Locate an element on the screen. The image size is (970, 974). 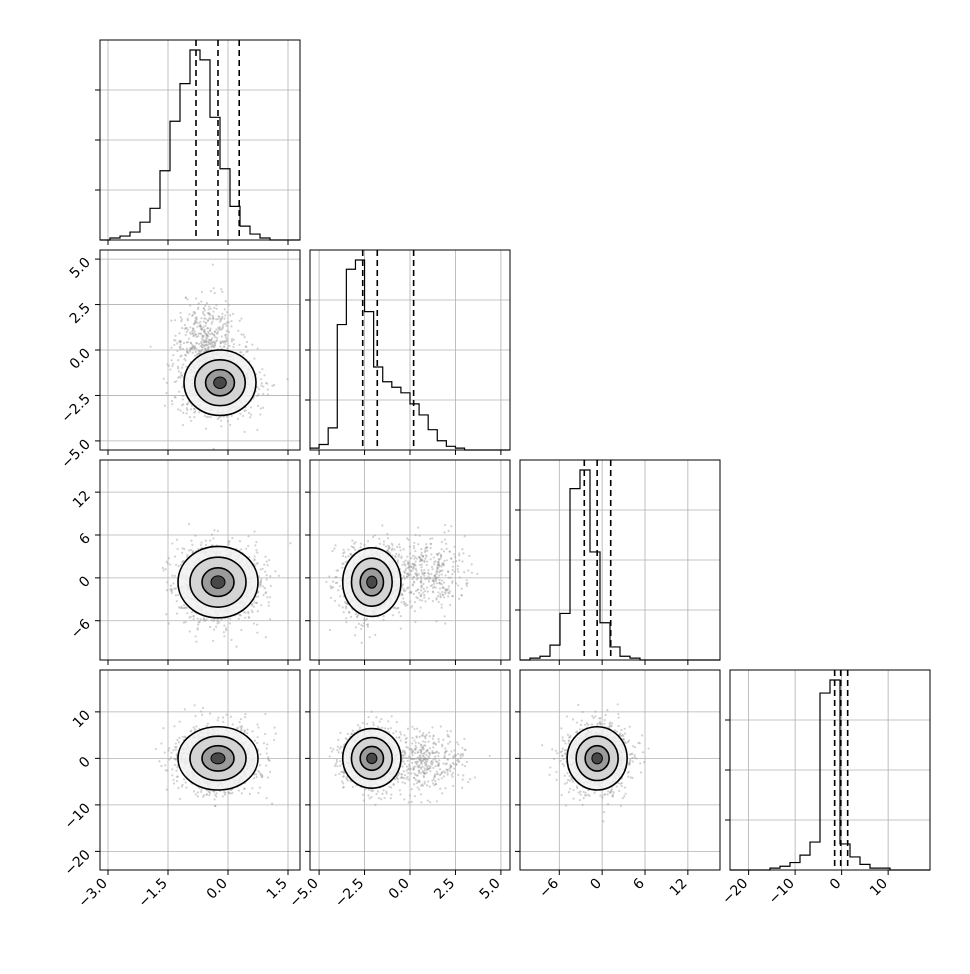
y-tick-label: 0.0 is located at coordinates (80, 359).